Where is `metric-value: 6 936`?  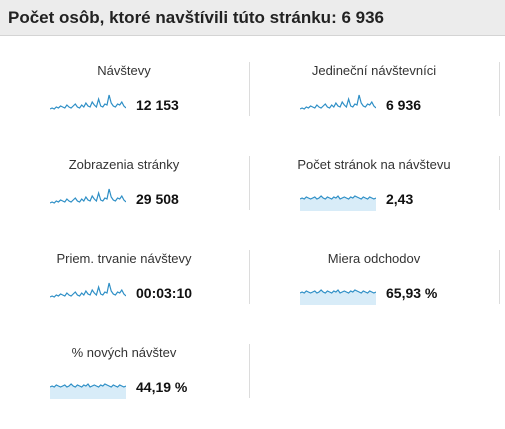
metric-value: 6 936 is located at coordinates (404, 105).